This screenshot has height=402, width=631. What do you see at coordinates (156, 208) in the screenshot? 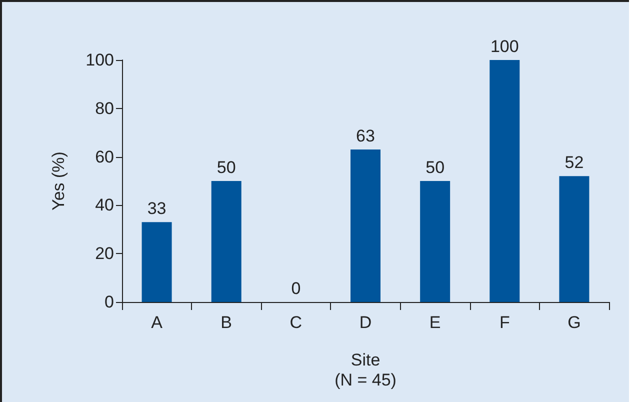
I see `data-label: 33` at bounding box center [156, 208].